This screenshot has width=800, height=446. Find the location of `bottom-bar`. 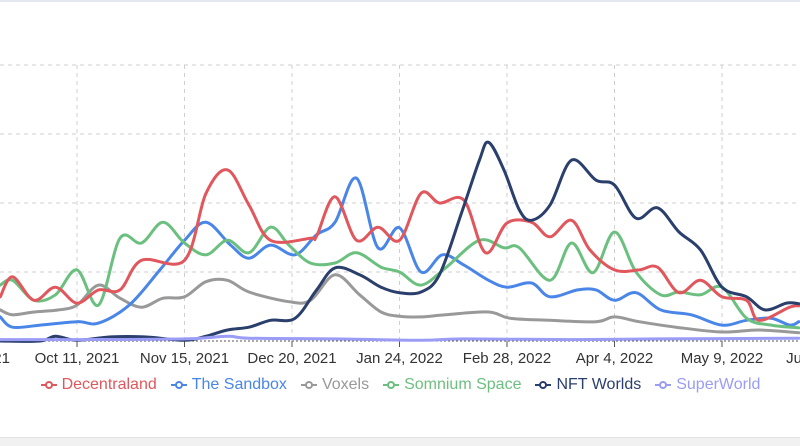

bottom-bar is located at coordinates (400, 441).